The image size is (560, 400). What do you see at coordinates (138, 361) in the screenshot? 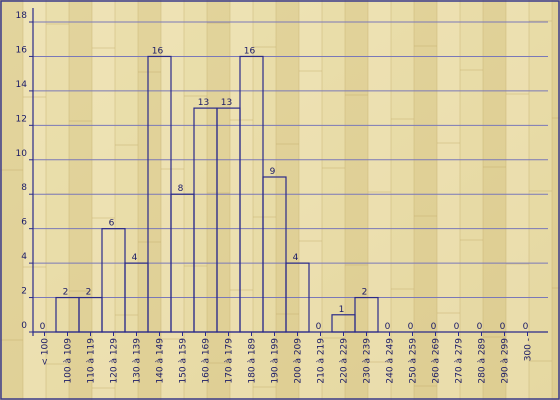
I see `x-tick-label: 130 à 139` at bounding box center [138, 361].